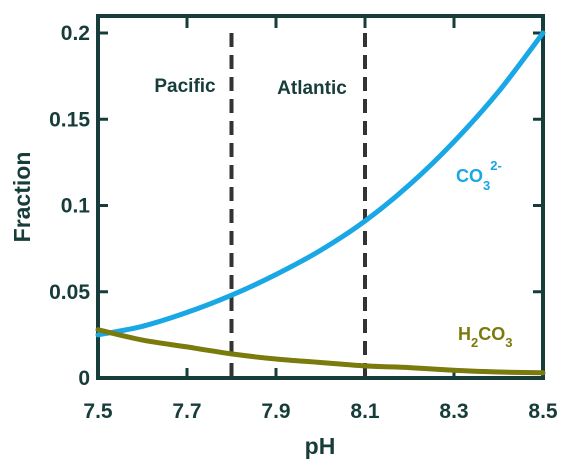 This screenshot has height=463, width=569. What do you see at coordinates (464, 334) in the screenshot?
I see `h2co3-label-h: H` at bounding box center [464, 334].